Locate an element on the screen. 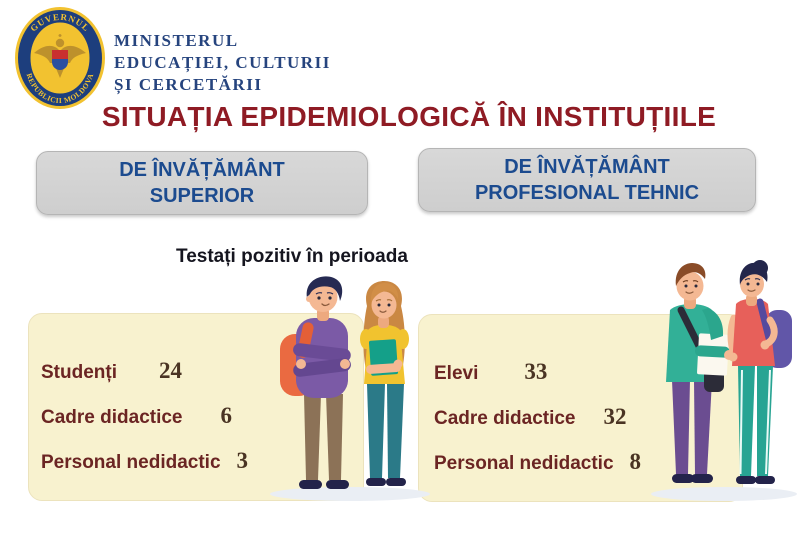 This screenshot has width=800, height=537. stat-value: 24 is located at coordinates (170, 370).